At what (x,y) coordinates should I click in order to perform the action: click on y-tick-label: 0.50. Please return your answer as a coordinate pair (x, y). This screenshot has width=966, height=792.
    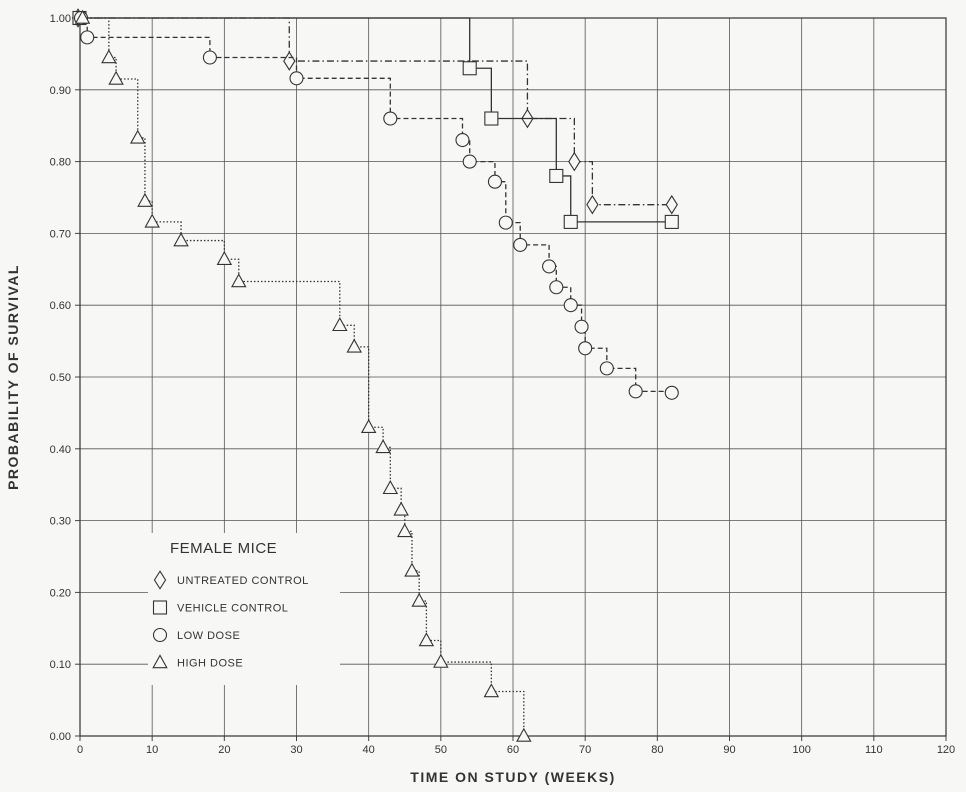
    Looking at the image, I should click on (60, 378).